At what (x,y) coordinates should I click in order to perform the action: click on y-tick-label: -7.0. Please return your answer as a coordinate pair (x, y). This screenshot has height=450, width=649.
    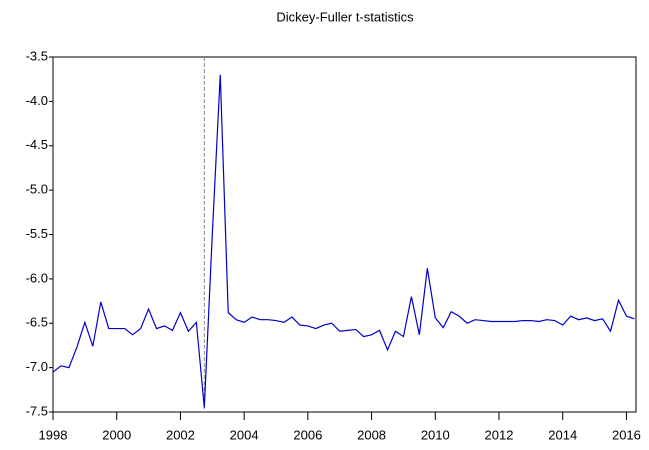
    Looking at the image, I should click on (37, 366).